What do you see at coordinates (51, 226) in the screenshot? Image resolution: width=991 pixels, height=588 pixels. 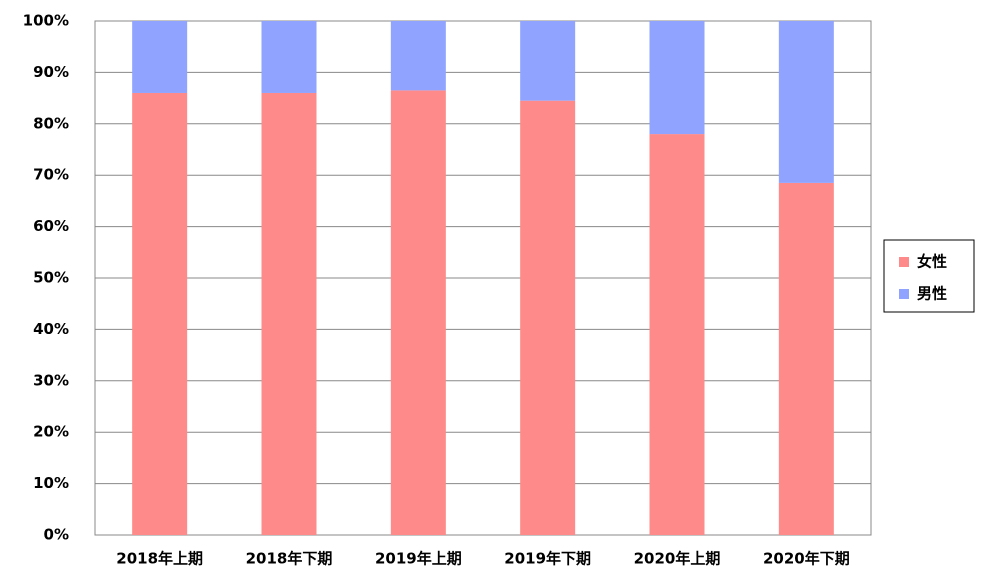 I see `y-tick-label: 60%` at bounding box center [51, 226].